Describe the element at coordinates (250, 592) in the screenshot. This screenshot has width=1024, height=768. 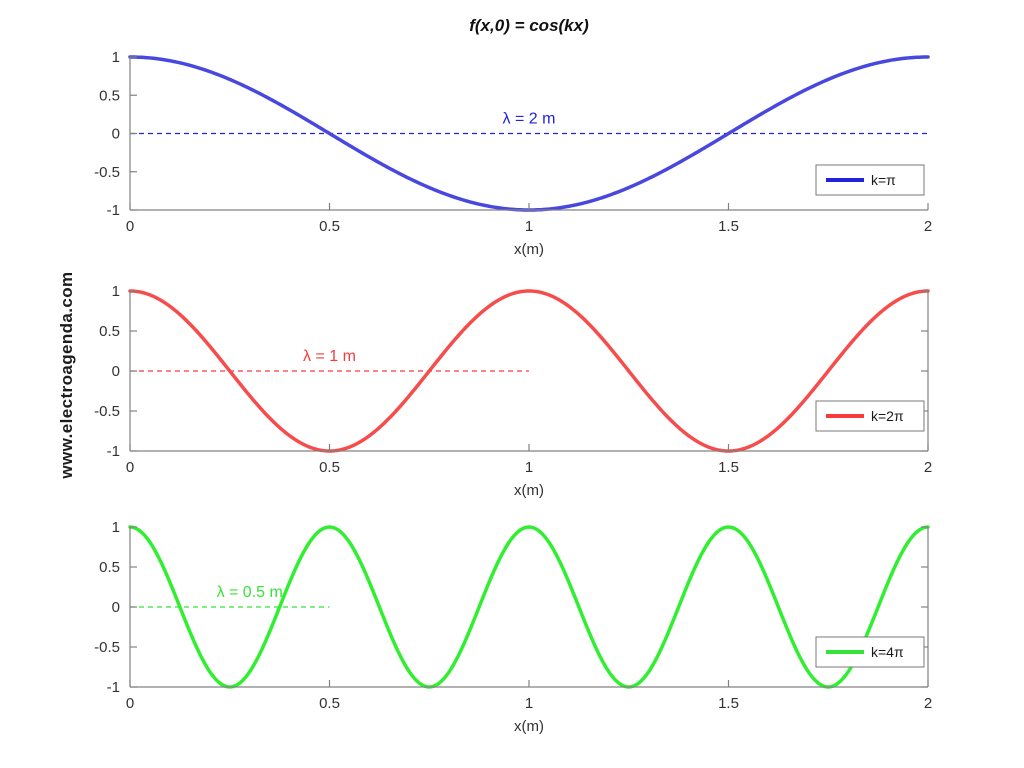
I see `wavelength-annotation: λ = 0.5 m` at that location.